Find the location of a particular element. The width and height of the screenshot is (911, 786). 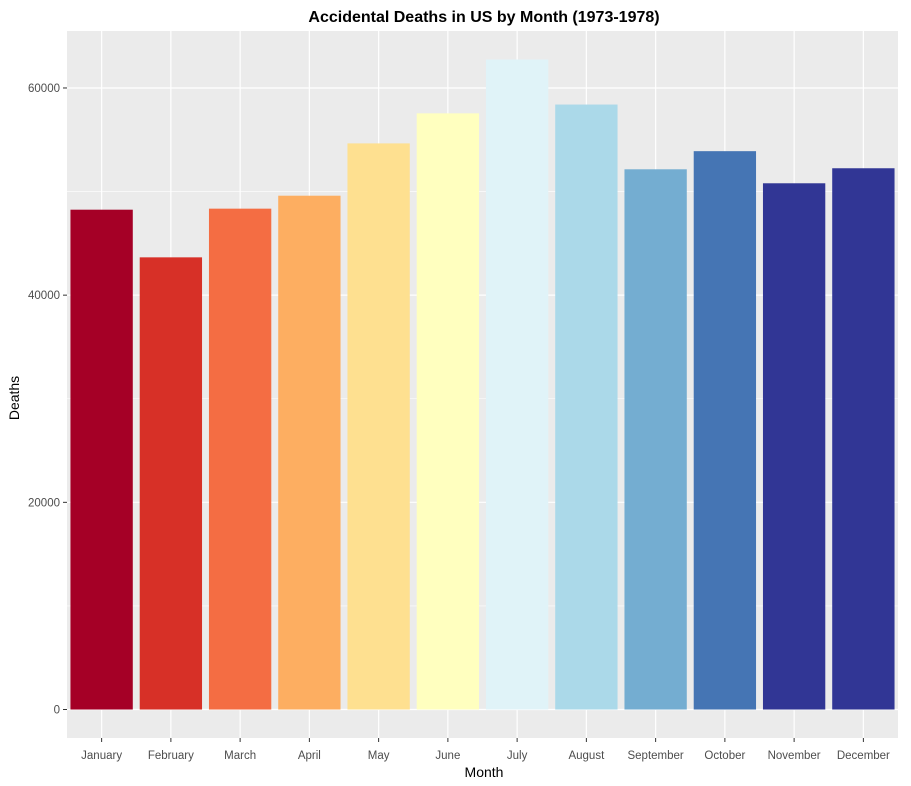

x-tick-label: September is located at coordinates (655, 756).